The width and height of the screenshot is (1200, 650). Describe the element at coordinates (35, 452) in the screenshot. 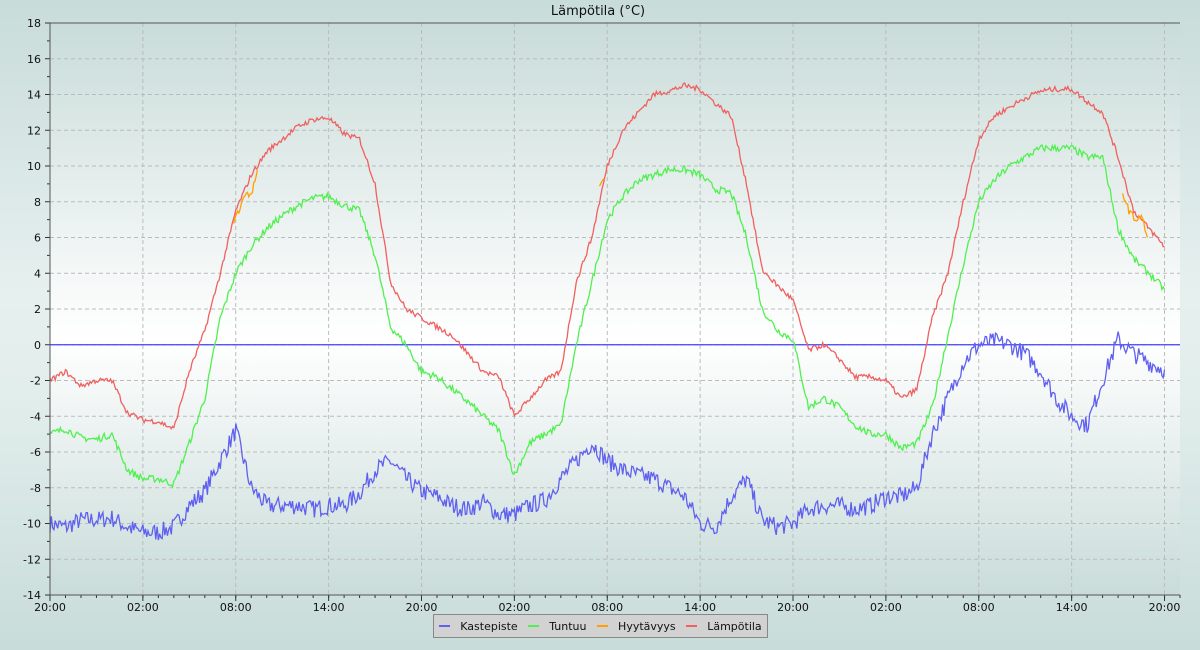

I see `y-tick-label: -6` at that location.